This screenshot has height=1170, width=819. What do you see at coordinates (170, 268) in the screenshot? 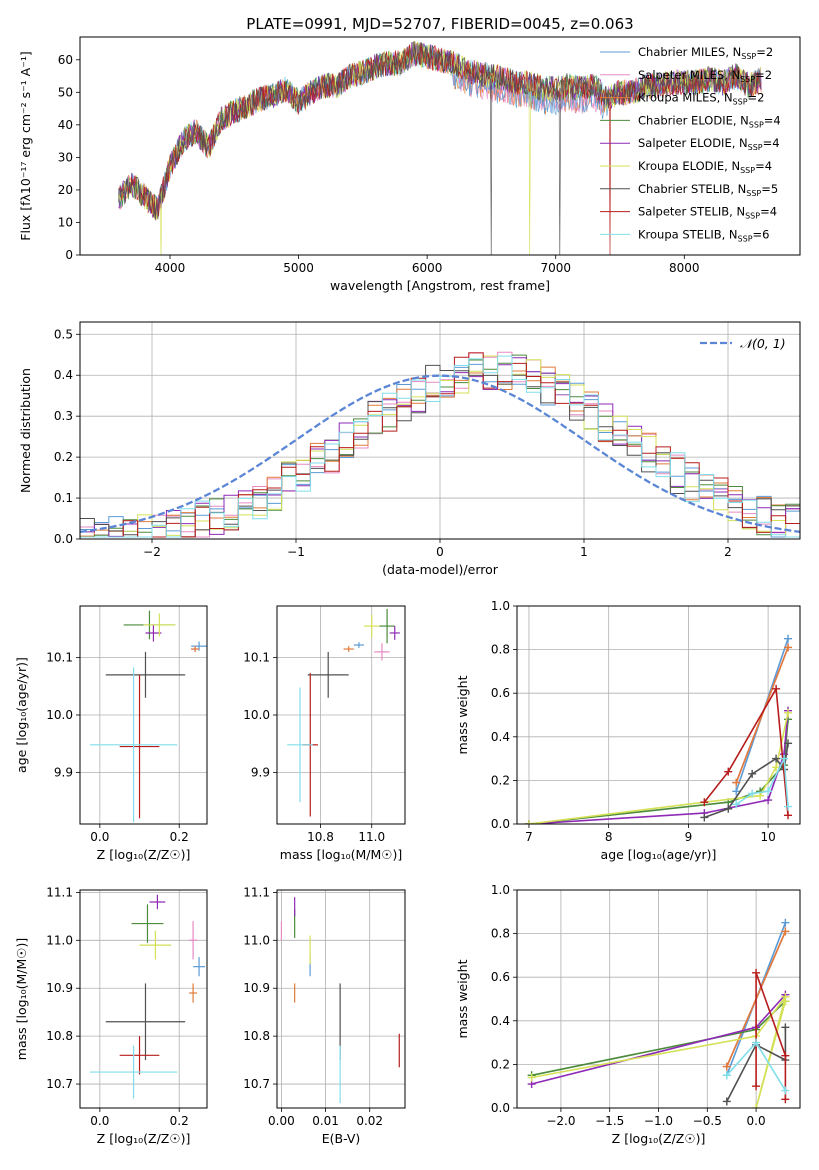
I see `x-tick-label: 4000` at bounding box center [170, 268].